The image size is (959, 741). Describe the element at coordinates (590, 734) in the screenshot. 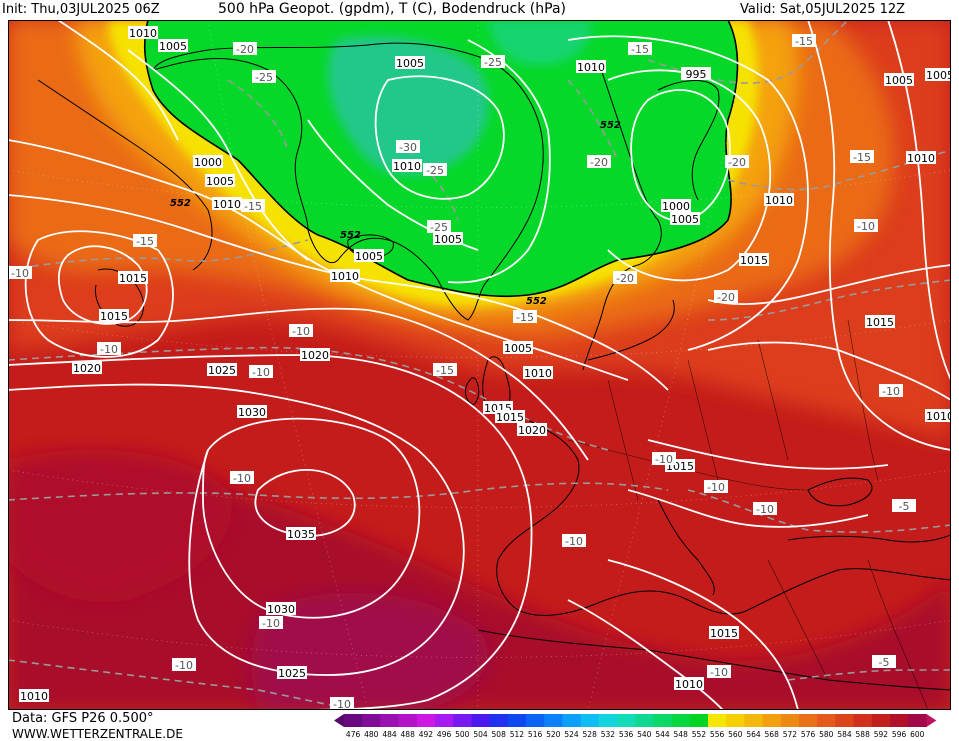

I see `legend-tick-label: 528` at that location.